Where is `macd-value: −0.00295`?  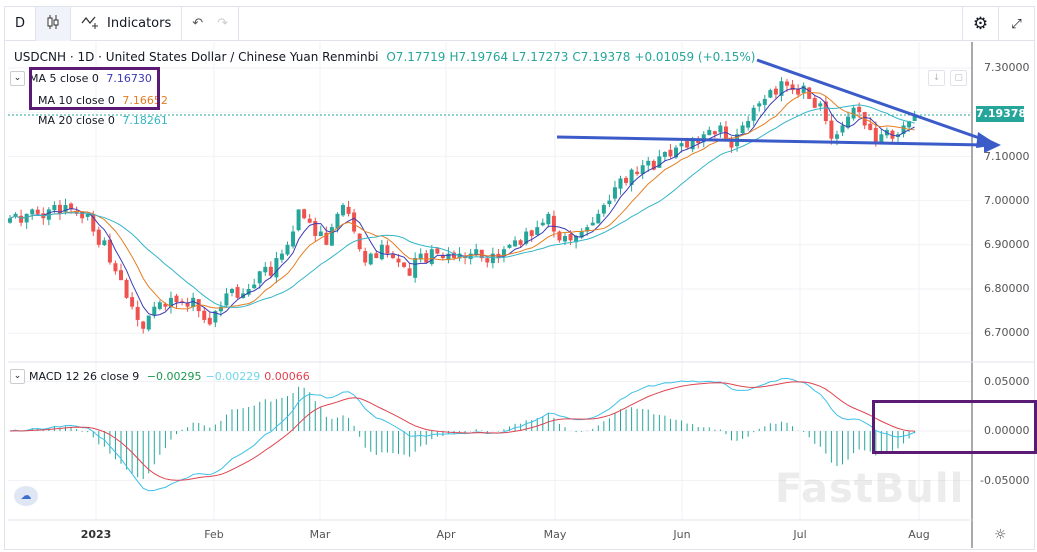
macd-value: −0.00295 is located at coordinates (174, 376).